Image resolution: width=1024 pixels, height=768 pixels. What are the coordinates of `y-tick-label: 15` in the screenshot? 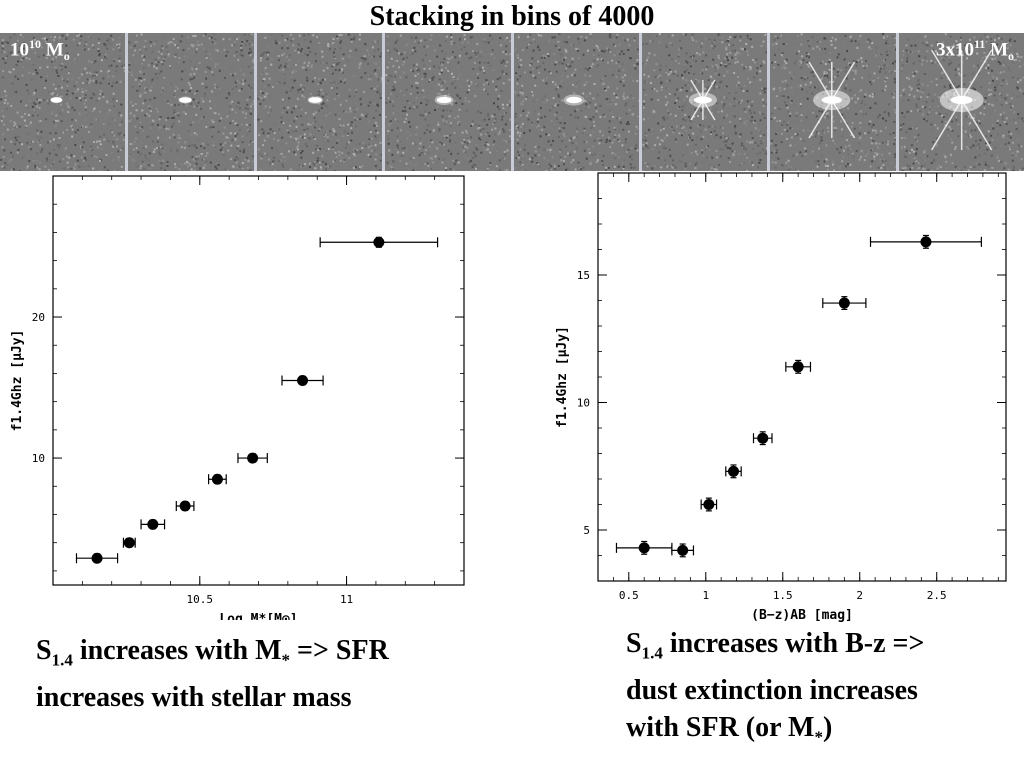 It's located at (583, 275).